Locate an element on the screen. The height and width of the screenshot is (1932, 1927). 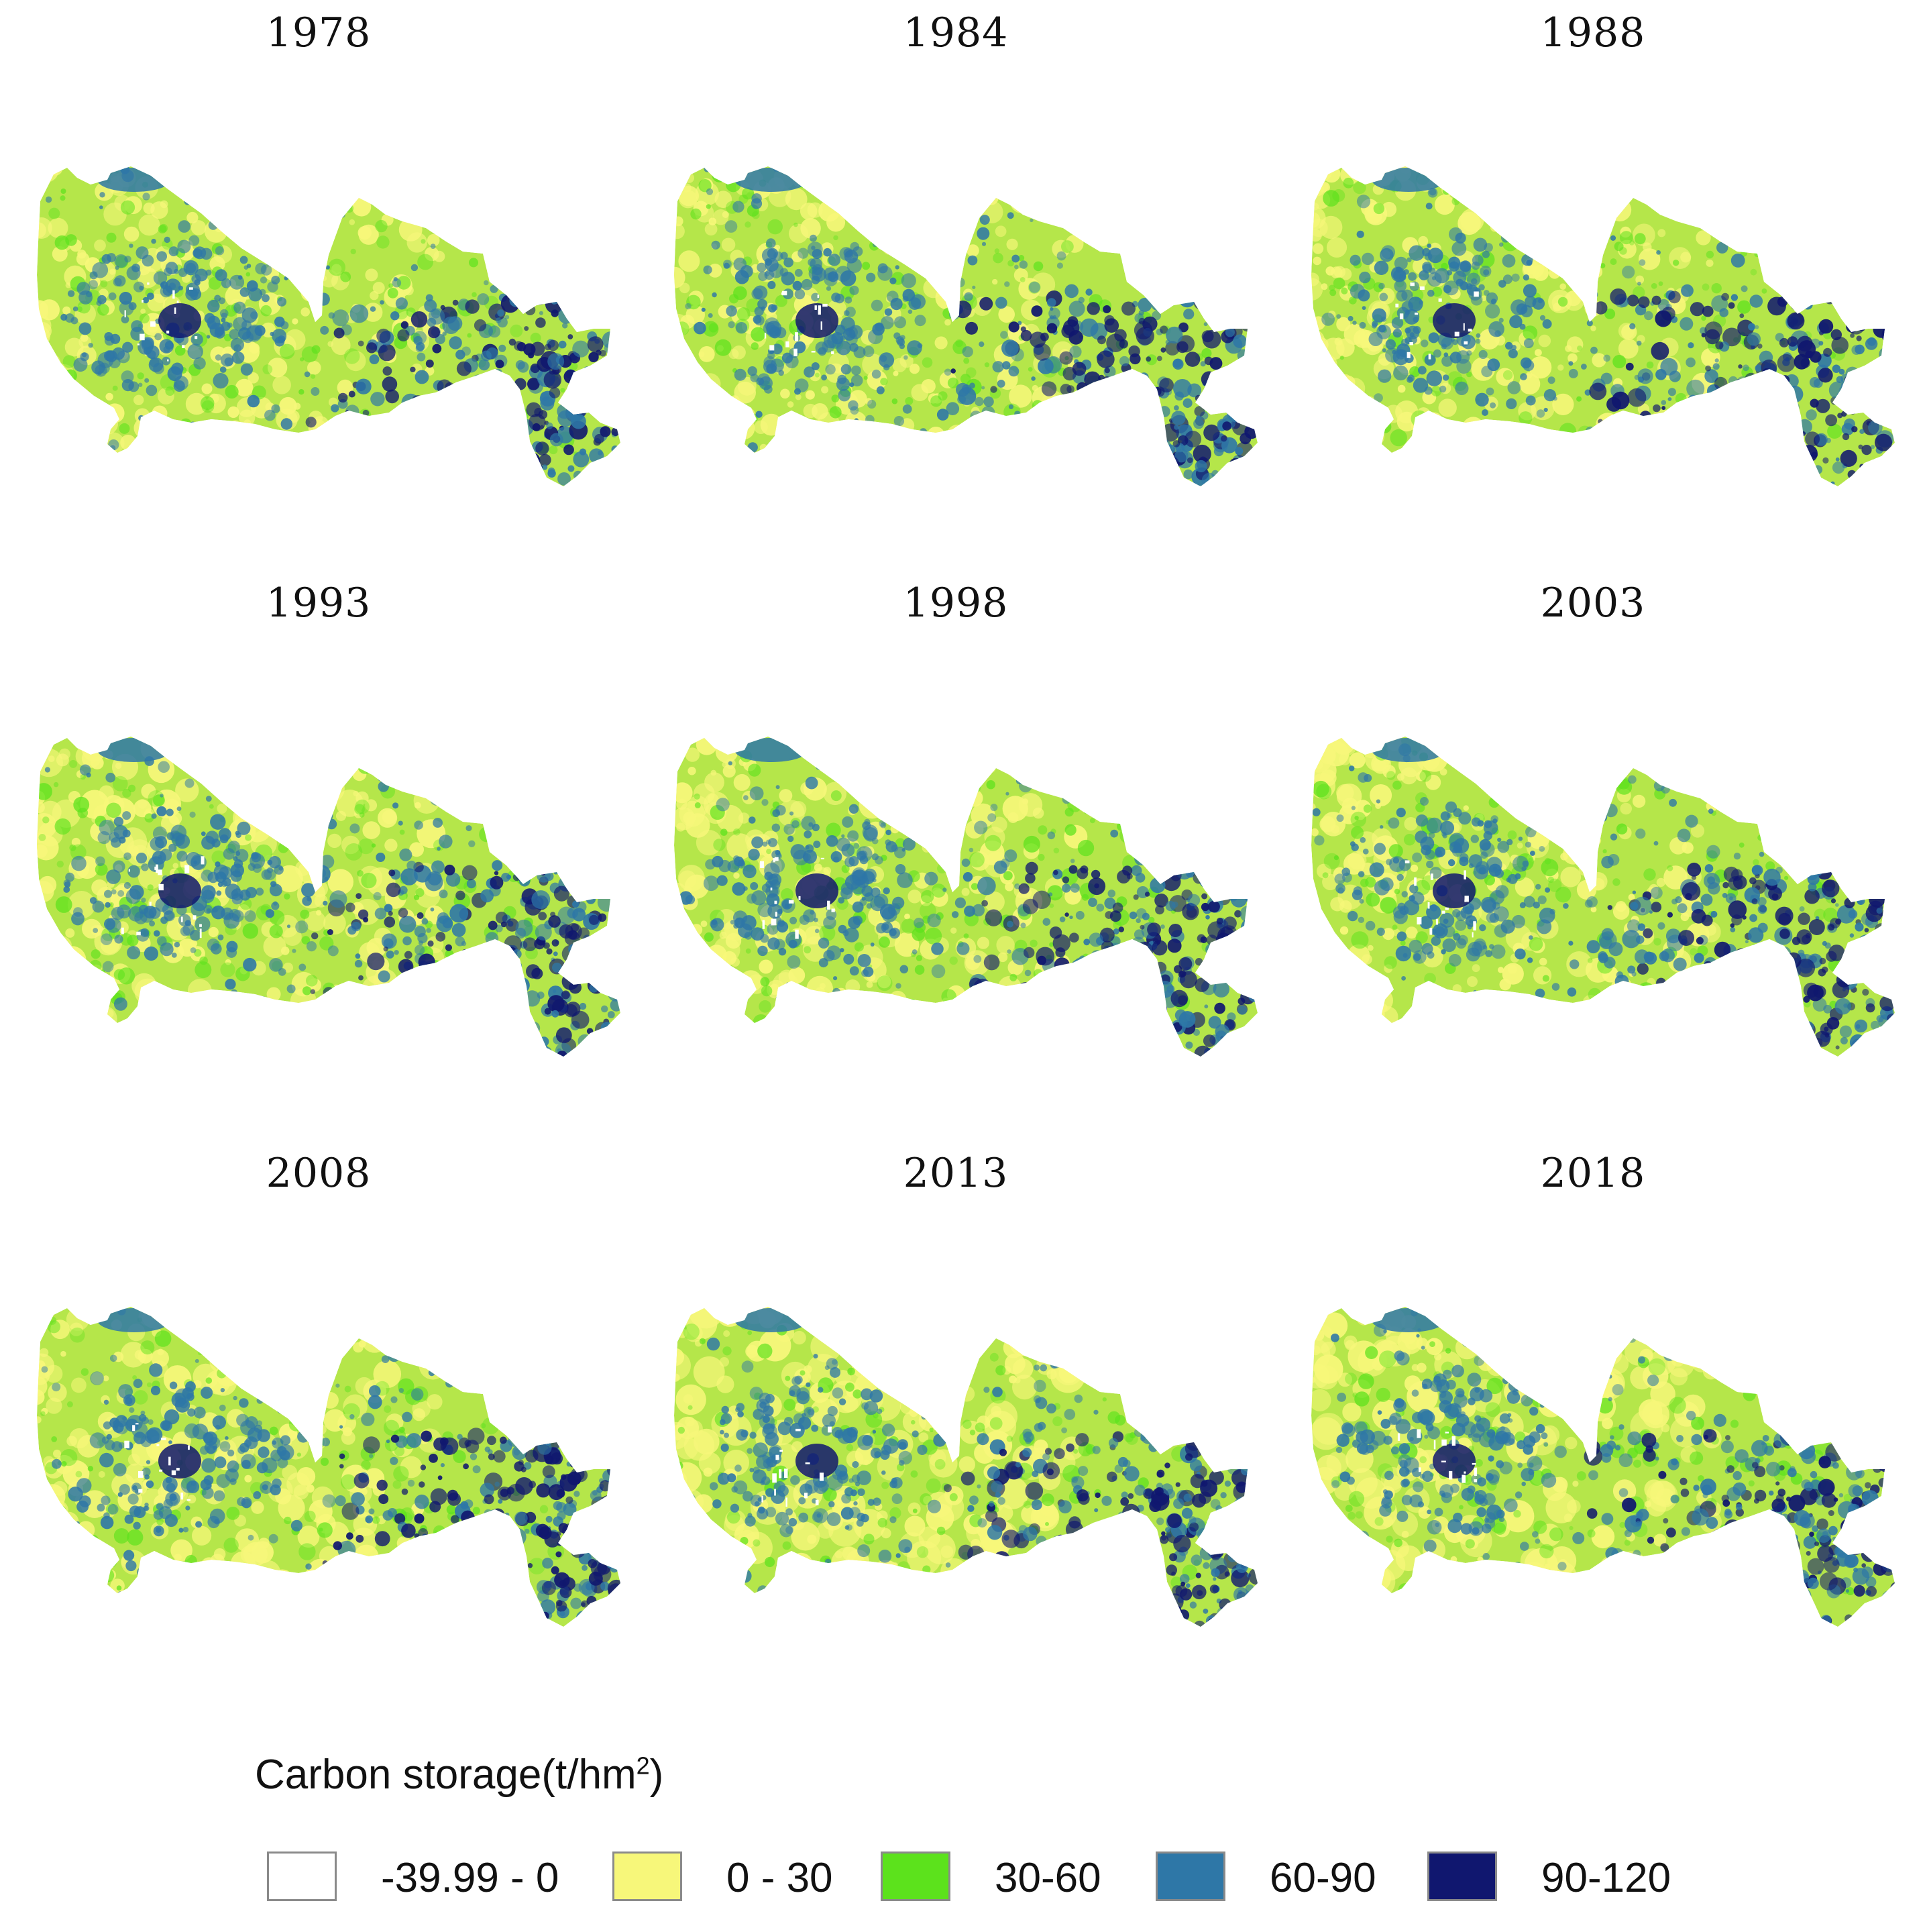
map-panel-2008: 2008 is located at coordinates (318, 1425).